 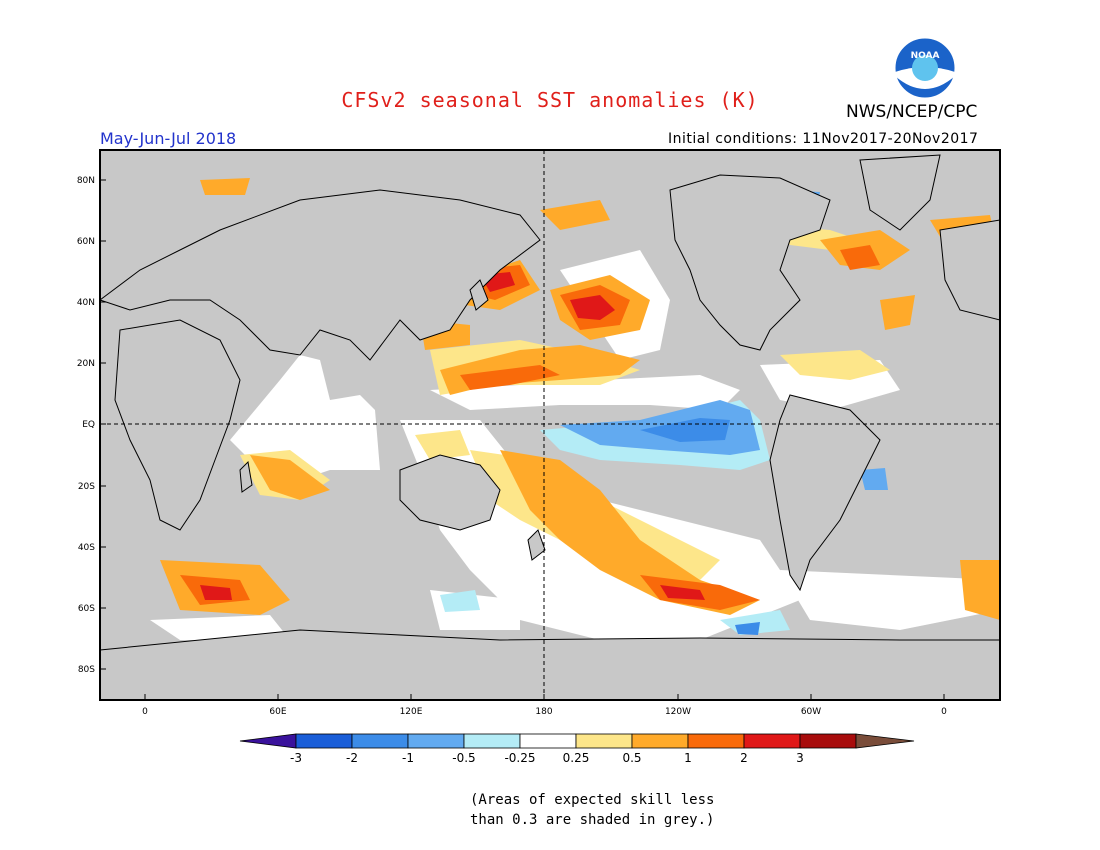 What do you see at coordinates (86, 181) in the screenshot?
I see `lat-label: 80N` at bounding box center [86, 181].